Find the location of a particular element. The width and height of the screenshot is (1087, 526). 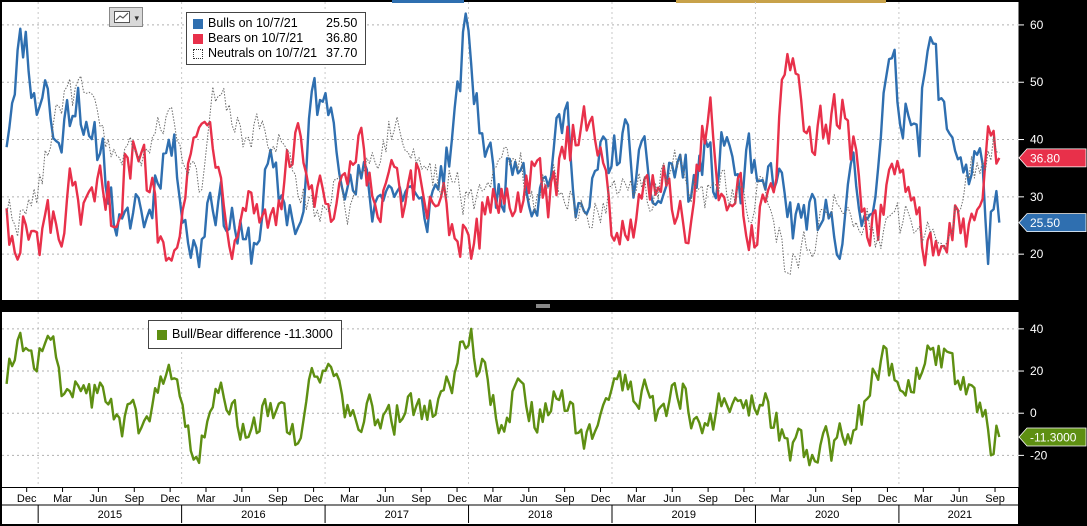

splitter-grip-icon is located at coordinates (543, 306).